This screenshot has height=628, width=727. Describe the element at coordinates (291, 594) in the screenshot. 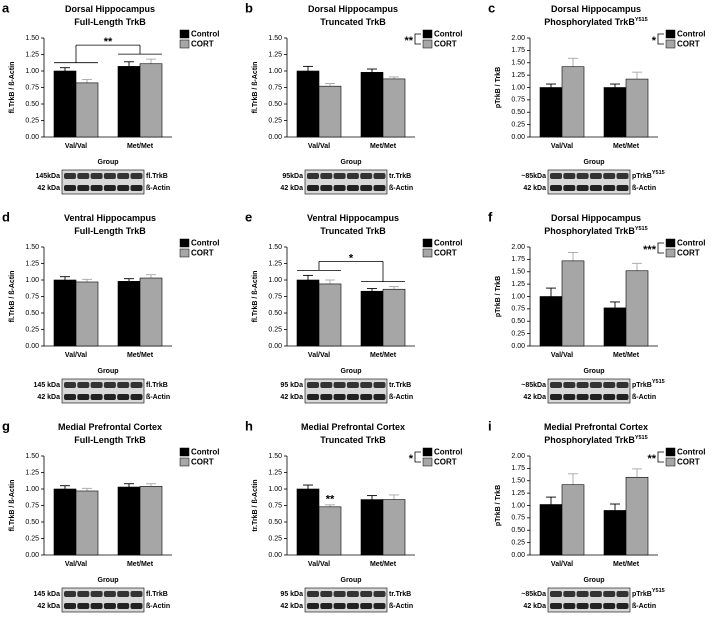

I see `blot-kda: 95 kDa` at that location.